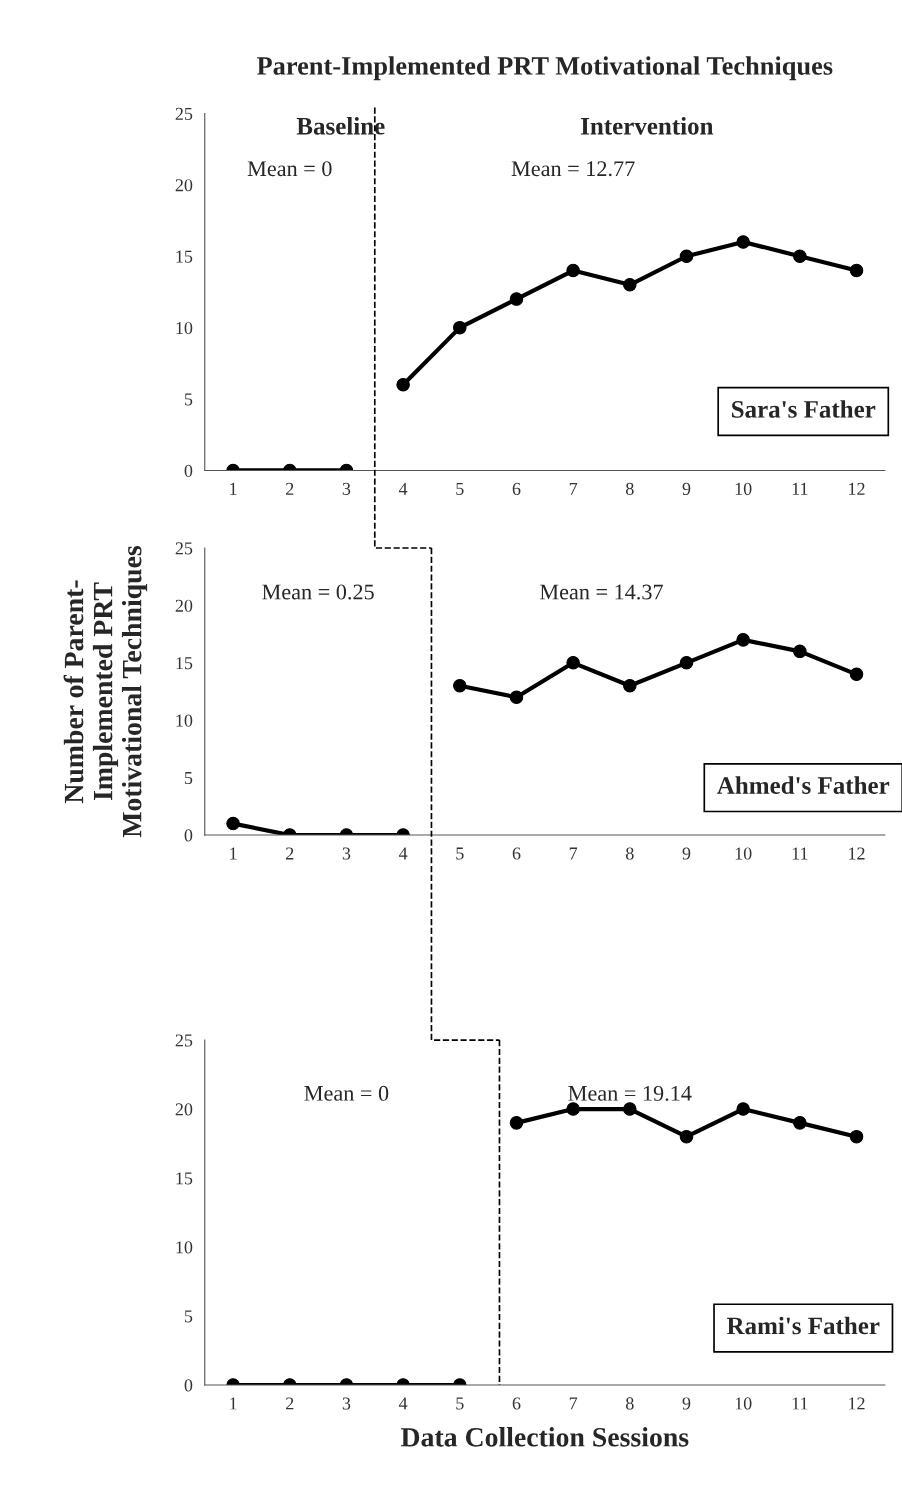  I want to click on annotation: Mean = 19.14, so click(630, 1093).